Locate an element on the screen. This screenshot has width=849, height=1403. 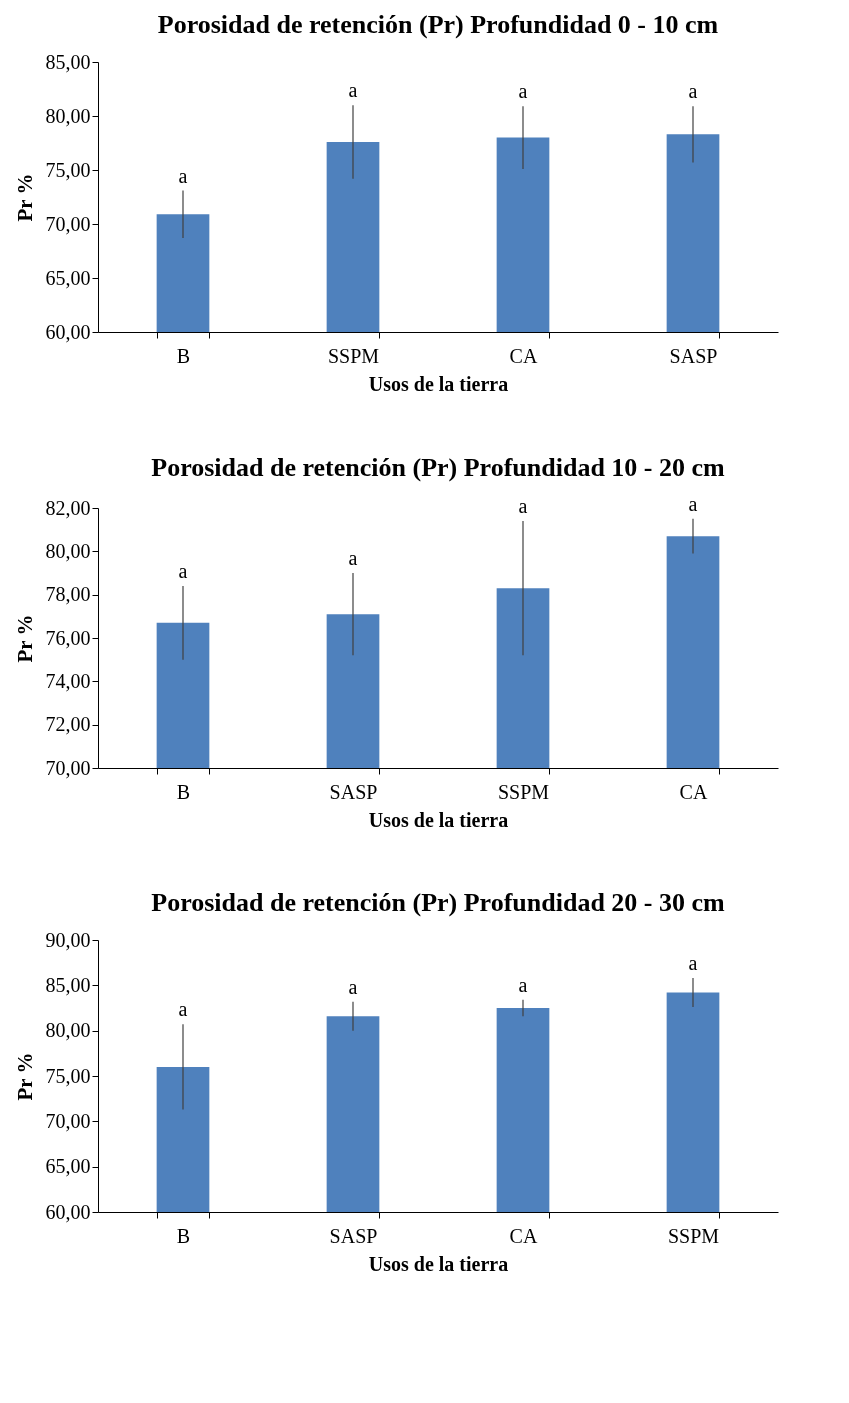
chart-title: Porosidad de retención (Pr) Profundidad 10 - 20 cm is located at coordinates (438, 467).